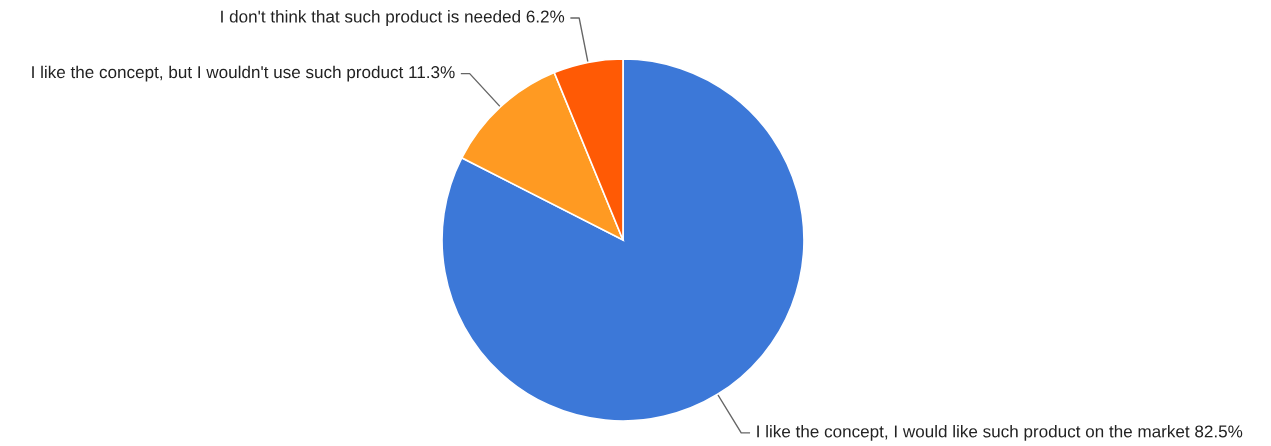 The image size is (1271, 446). Describe the element at coordinates (1000, 432) in the screenshot. I see `slice-label: I like the concept, I would like such product on the market 82.5%` at that location.